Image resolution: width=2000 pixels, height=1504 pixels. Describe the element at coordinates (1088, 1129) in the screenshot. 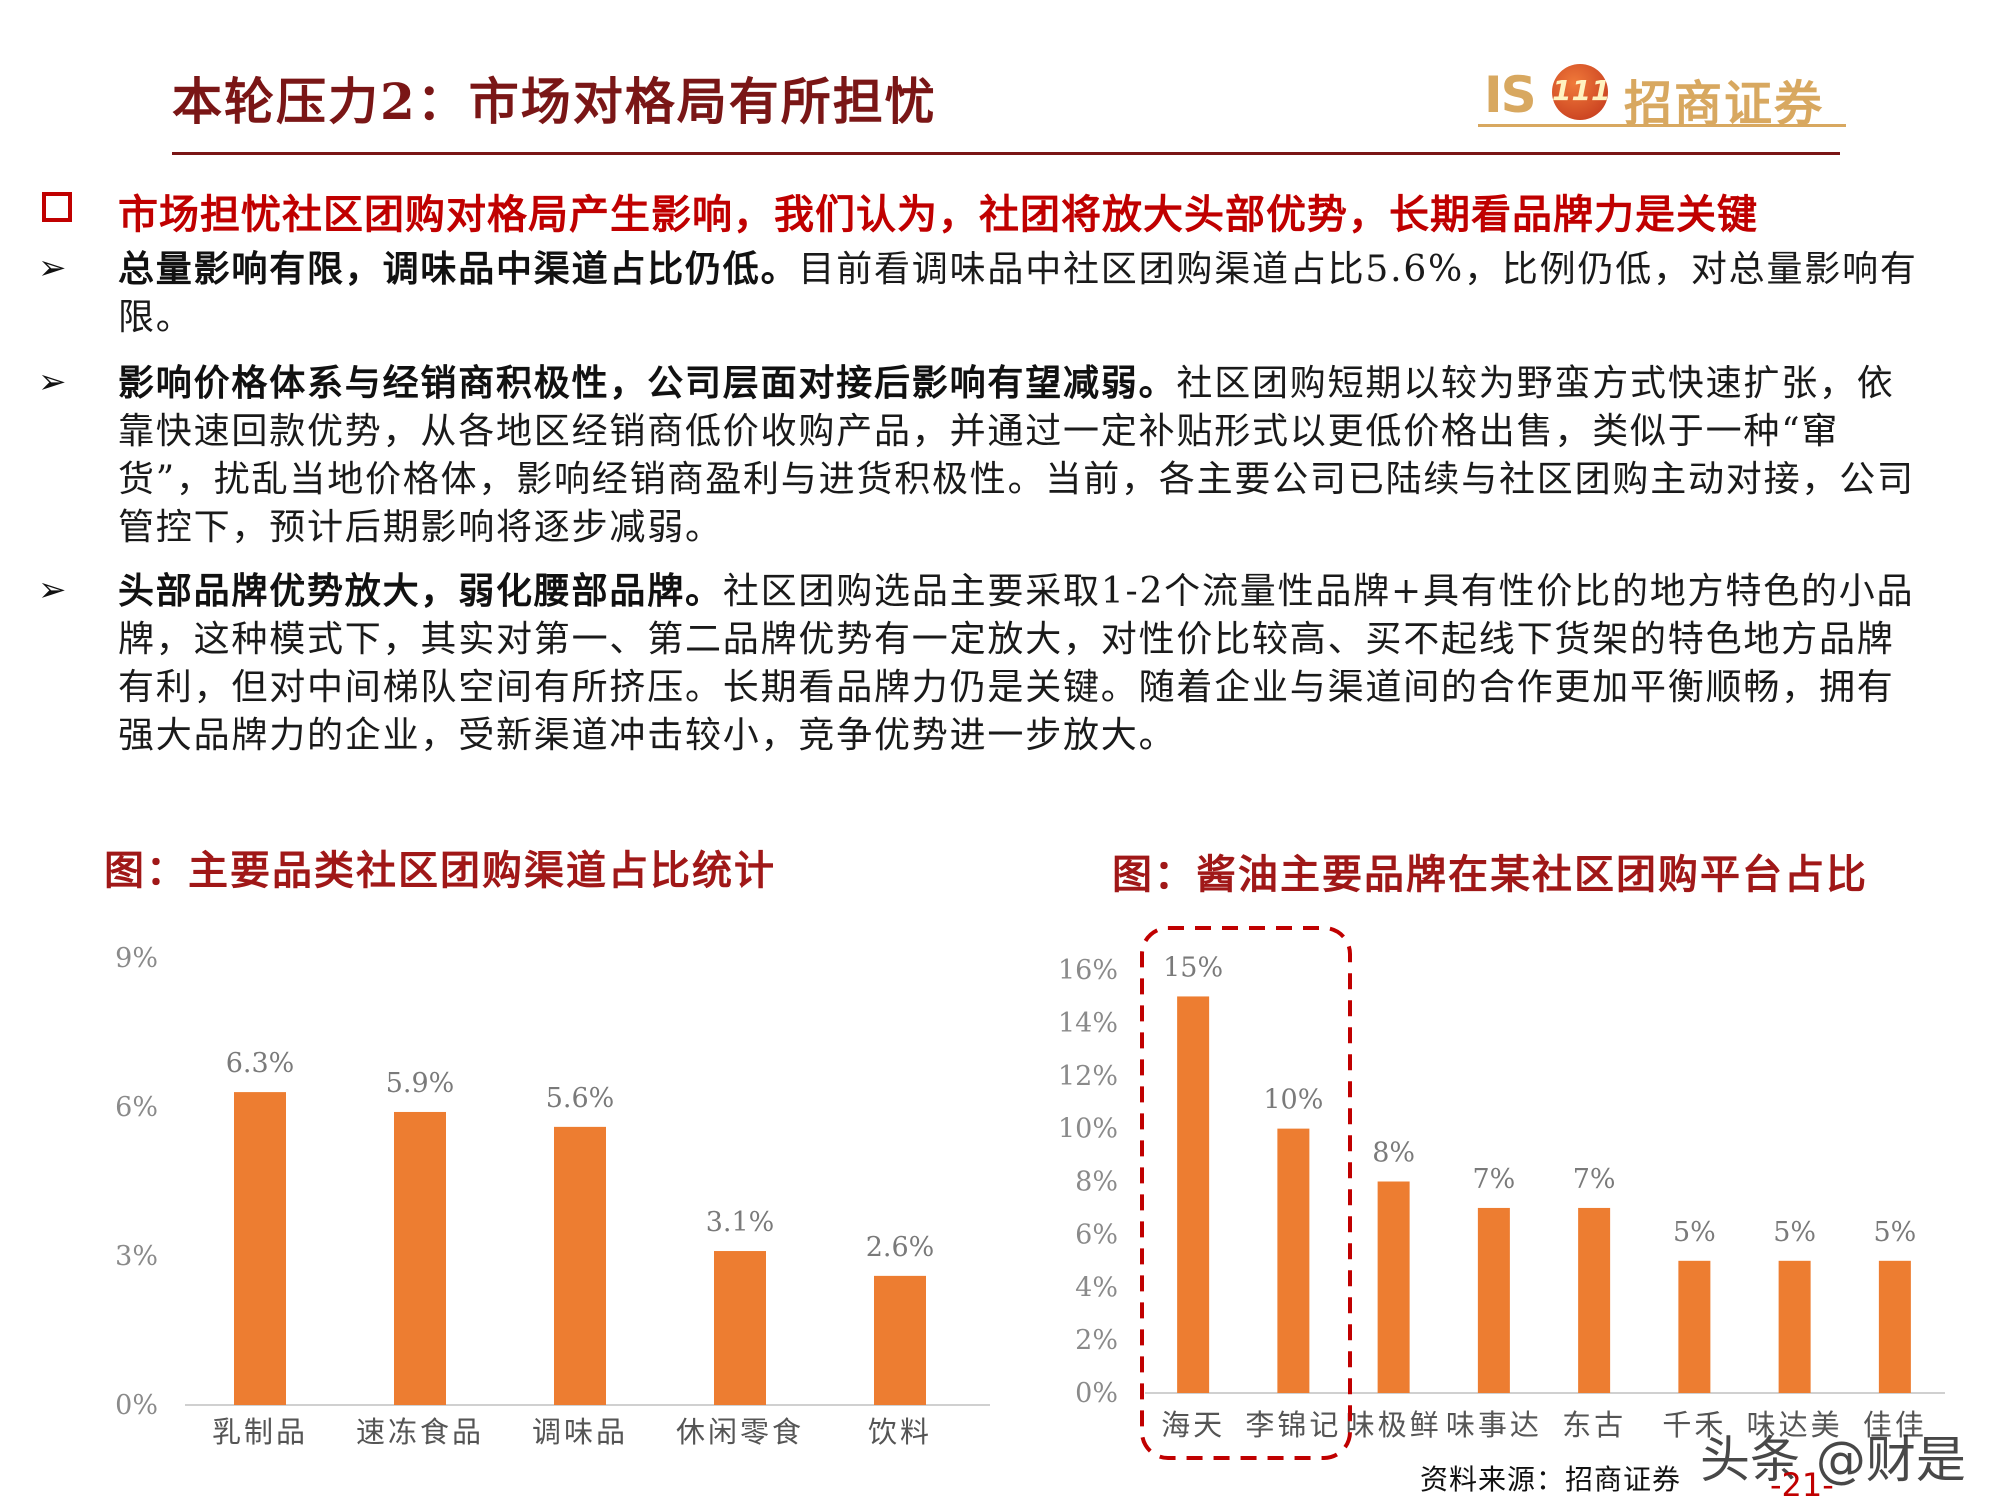

I see `y-tick-label: 10%` at that location.